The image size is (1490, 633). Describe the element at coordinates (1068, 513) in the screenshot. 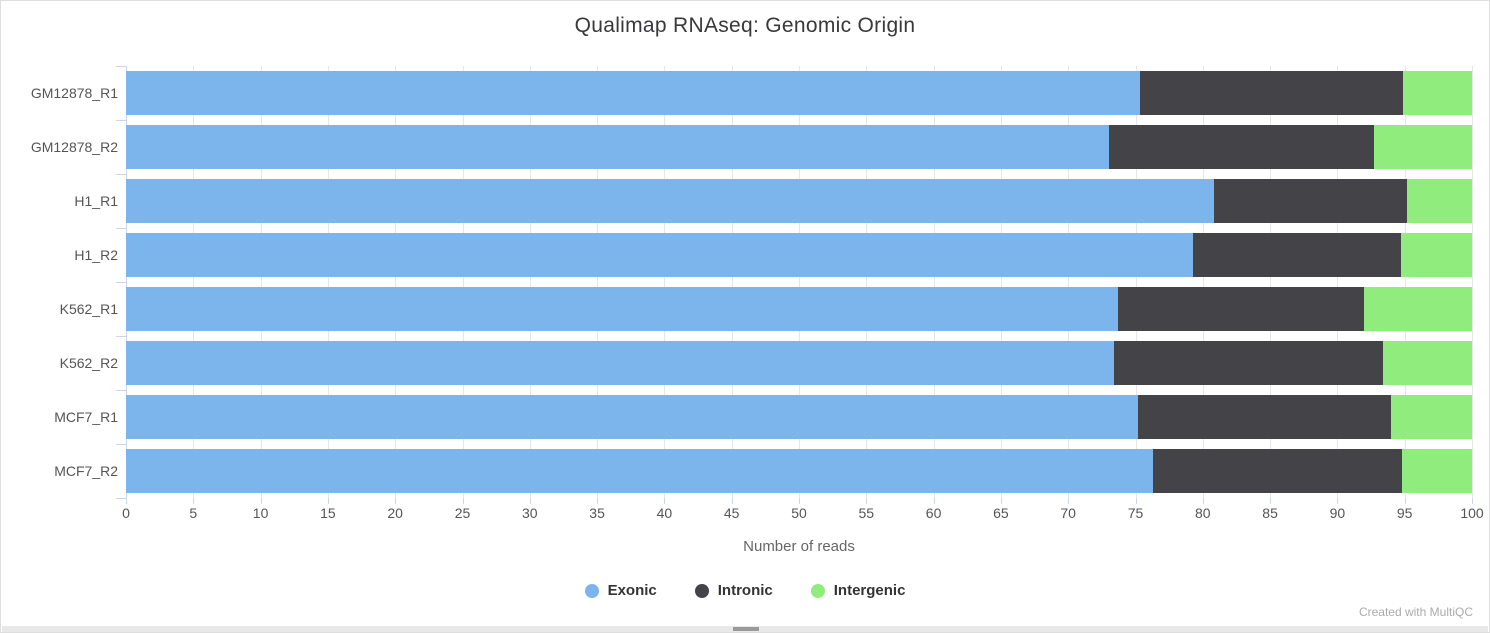

I see `x-axis-tick-label: 70` at that location.